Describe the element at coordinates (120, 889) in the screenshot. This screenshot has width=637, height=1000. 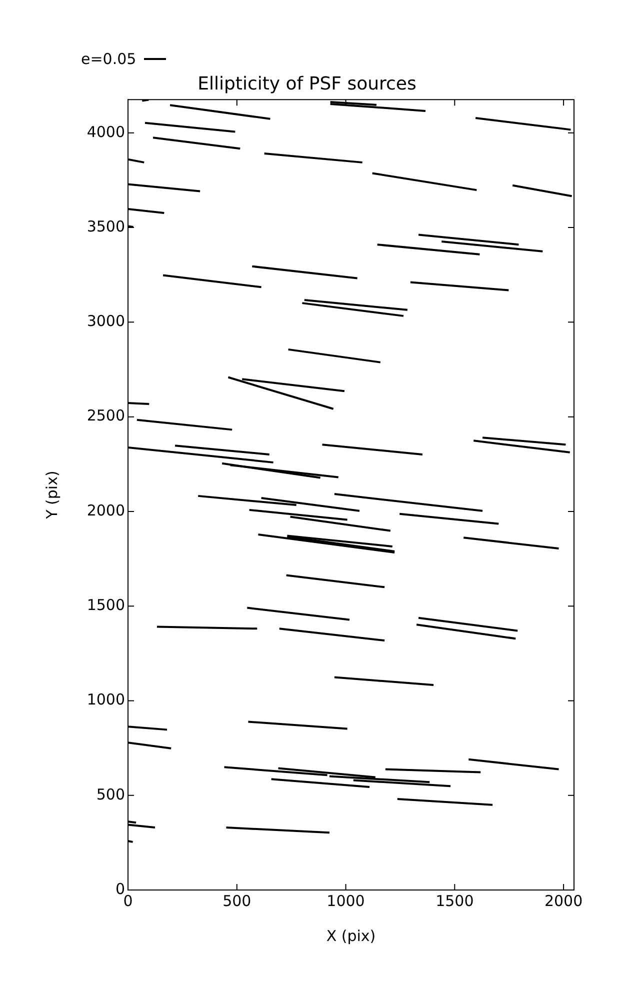
I see `y-tick-label: 0` at that location.